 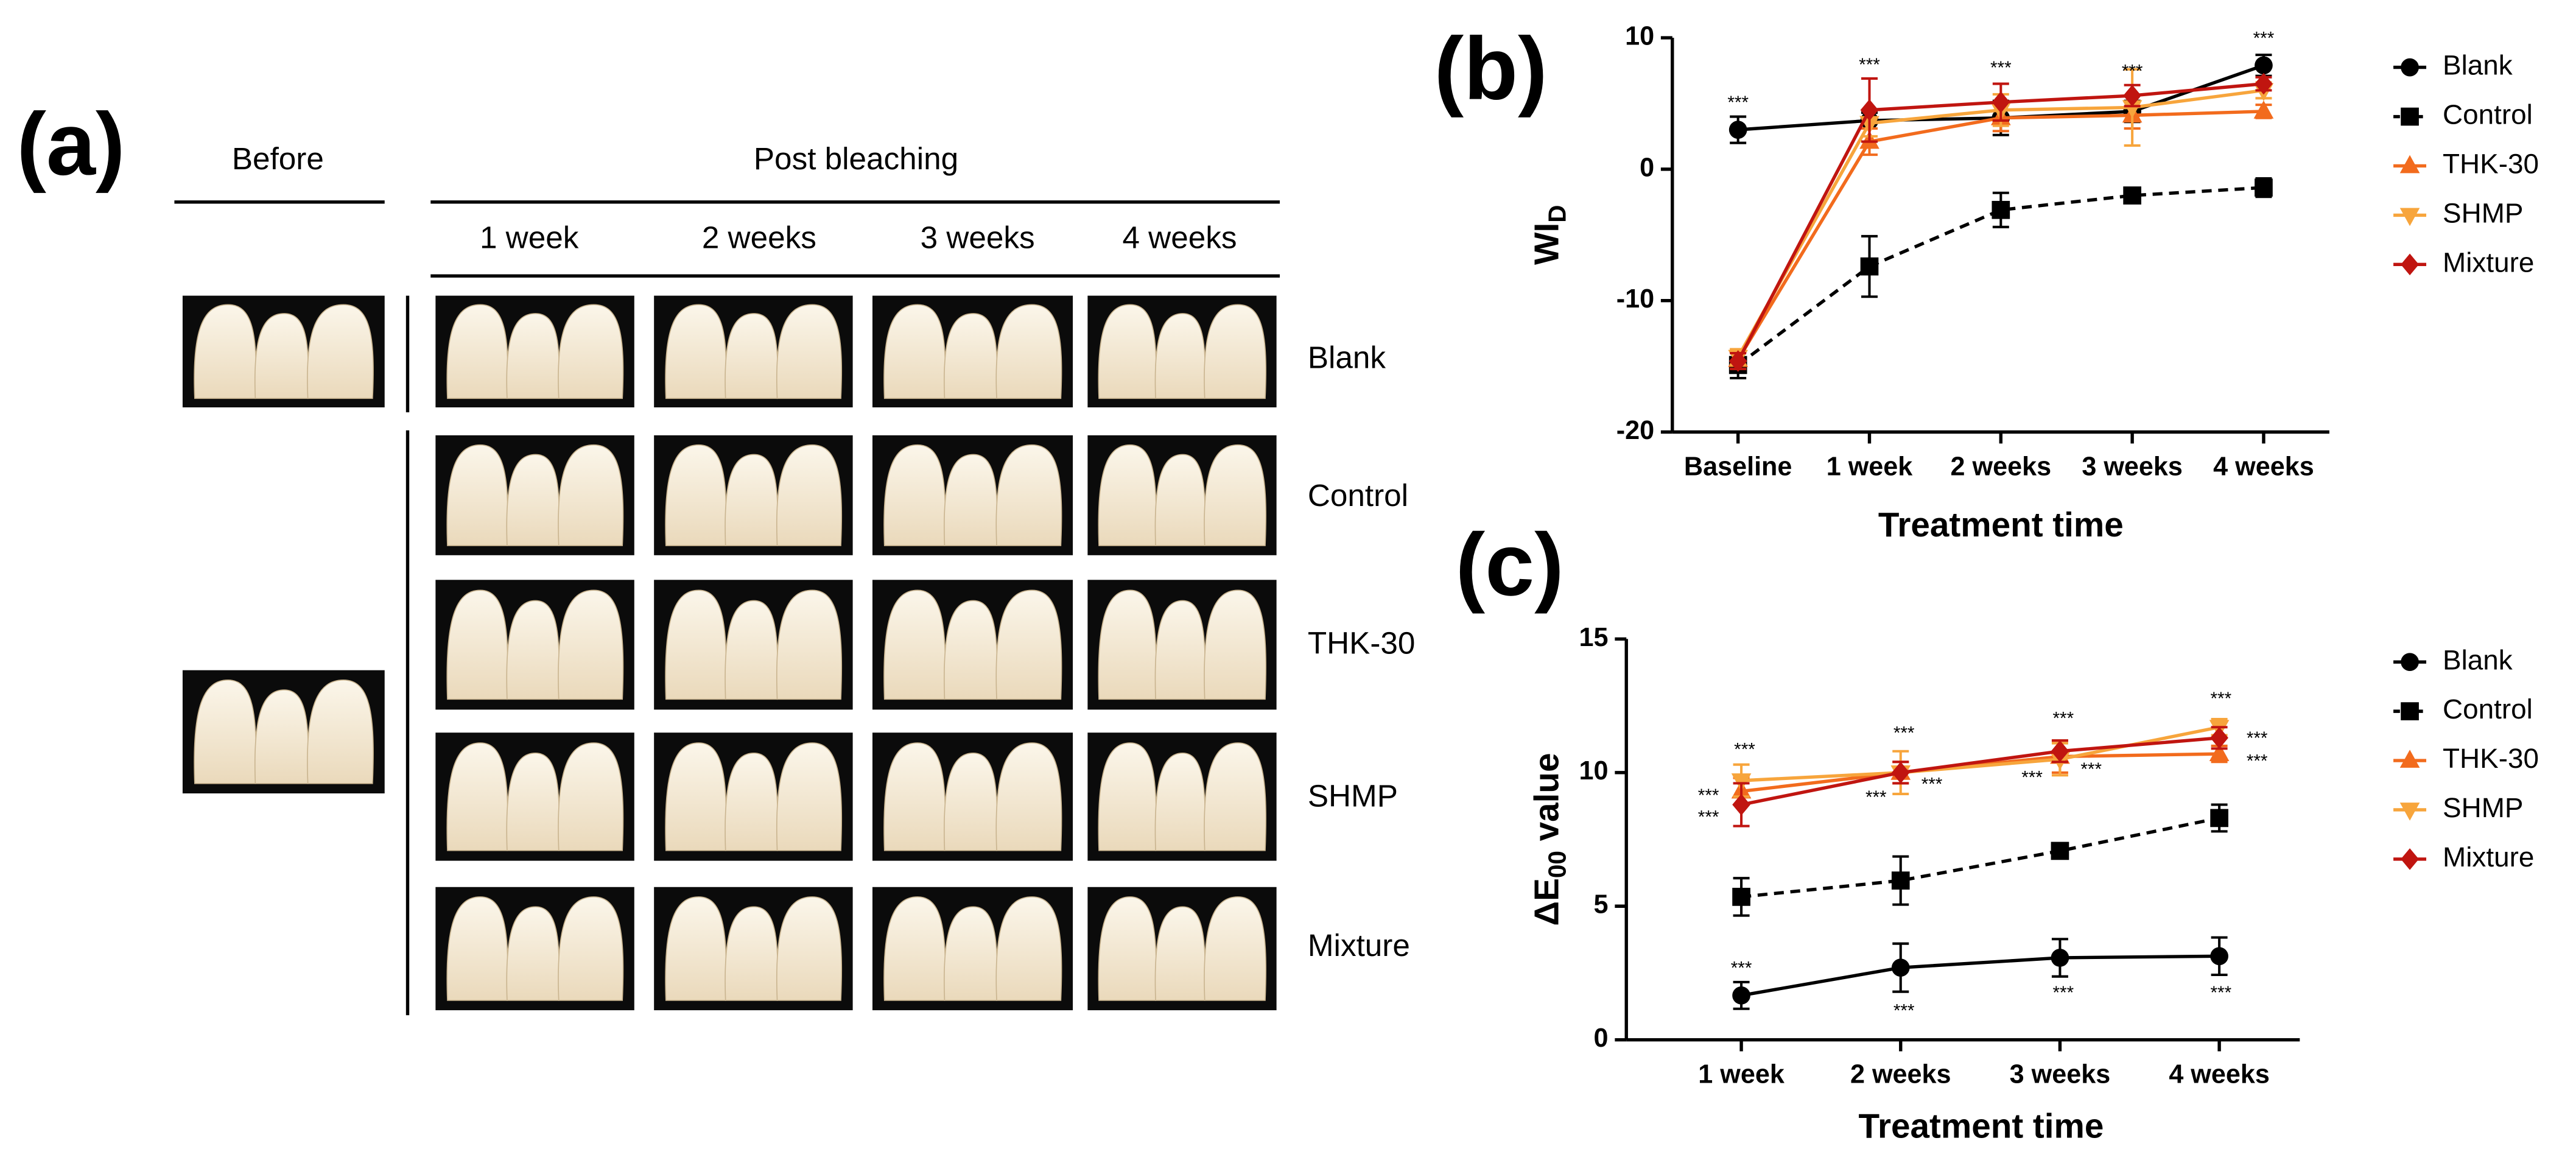 I want to click on y-tick-label: 5, so click(x=1601, y=904).